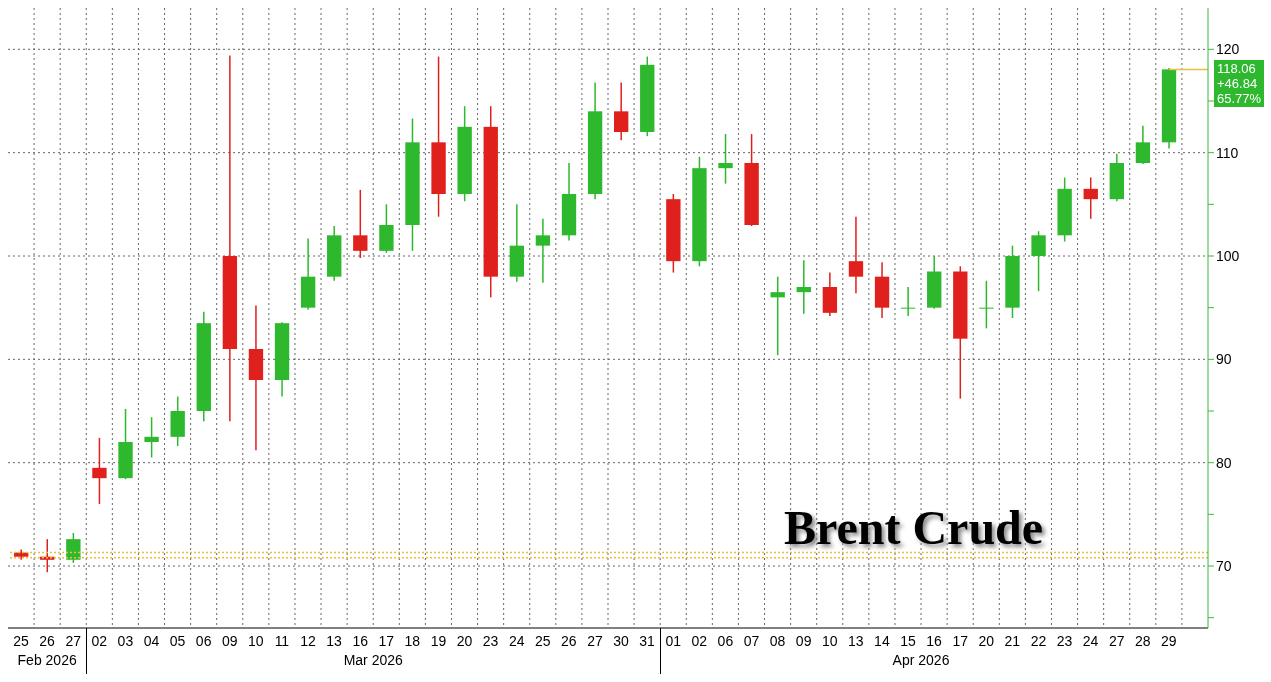  Describe the element at coordinates (125, 640) in the screenshot. I see `x-tick-label: 03` at that location.